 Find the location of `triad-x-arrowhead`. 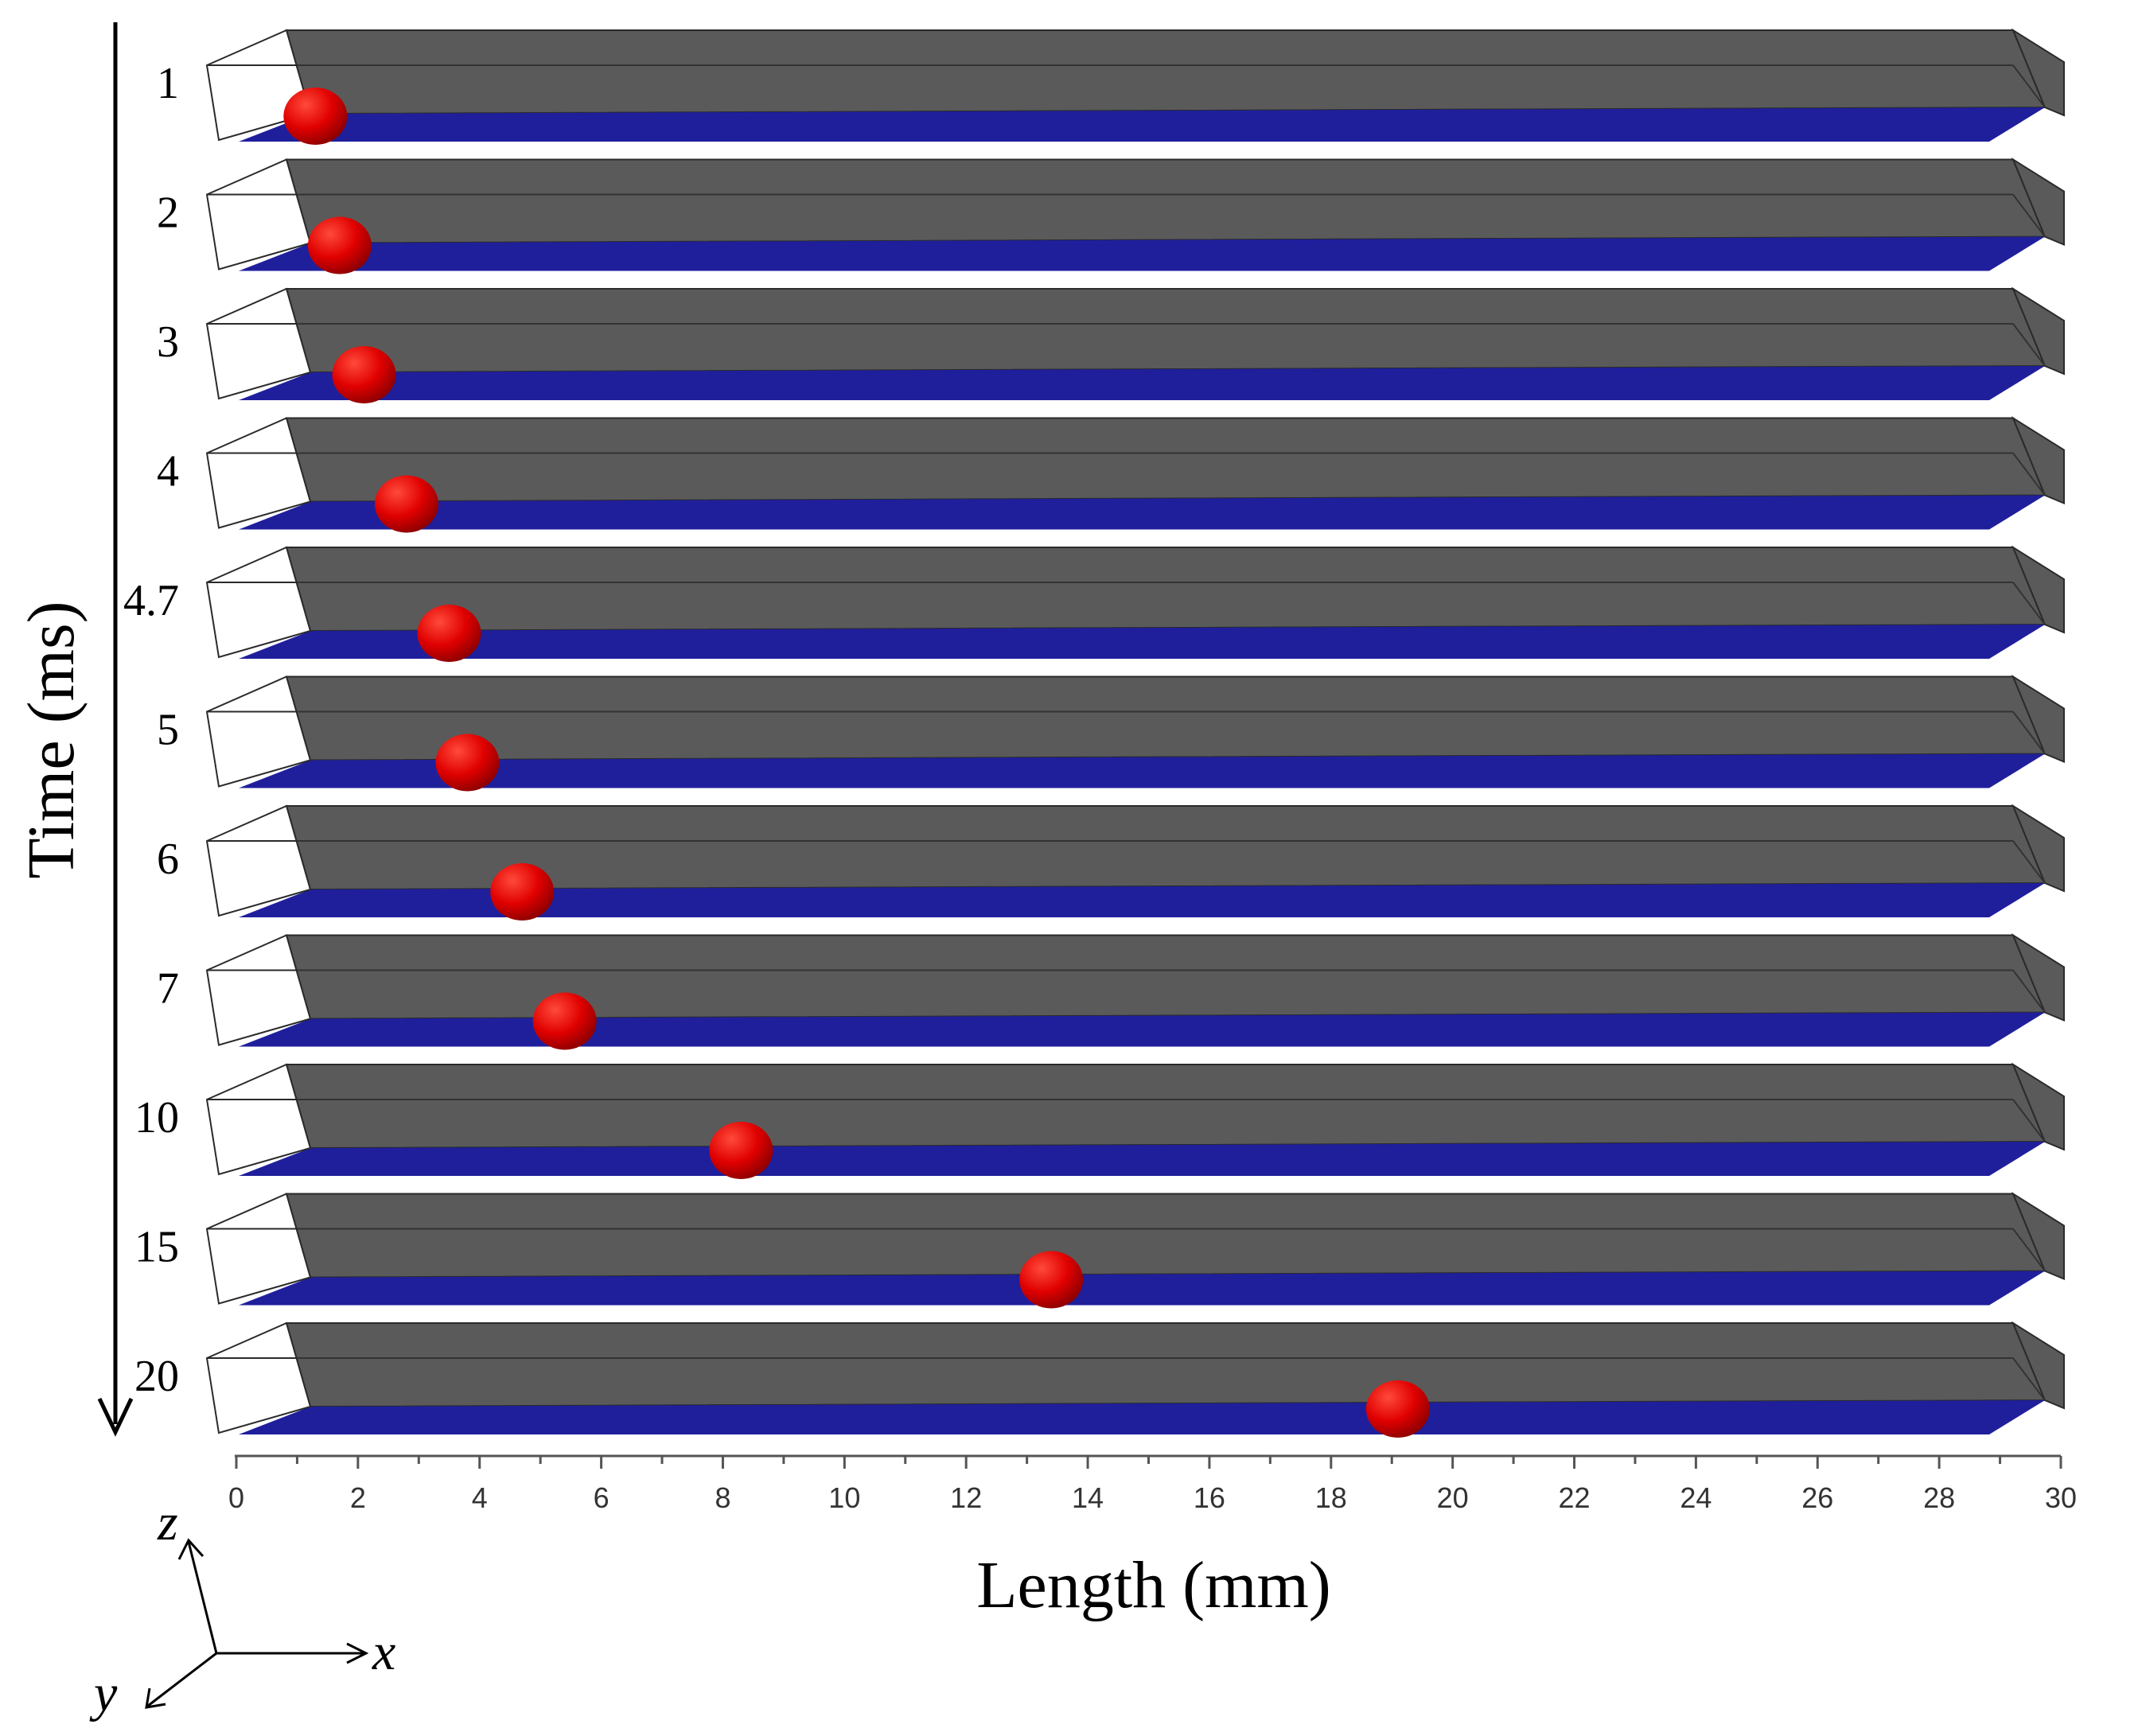

triad-x-arrowhead is located at coordinates (357, 1653).